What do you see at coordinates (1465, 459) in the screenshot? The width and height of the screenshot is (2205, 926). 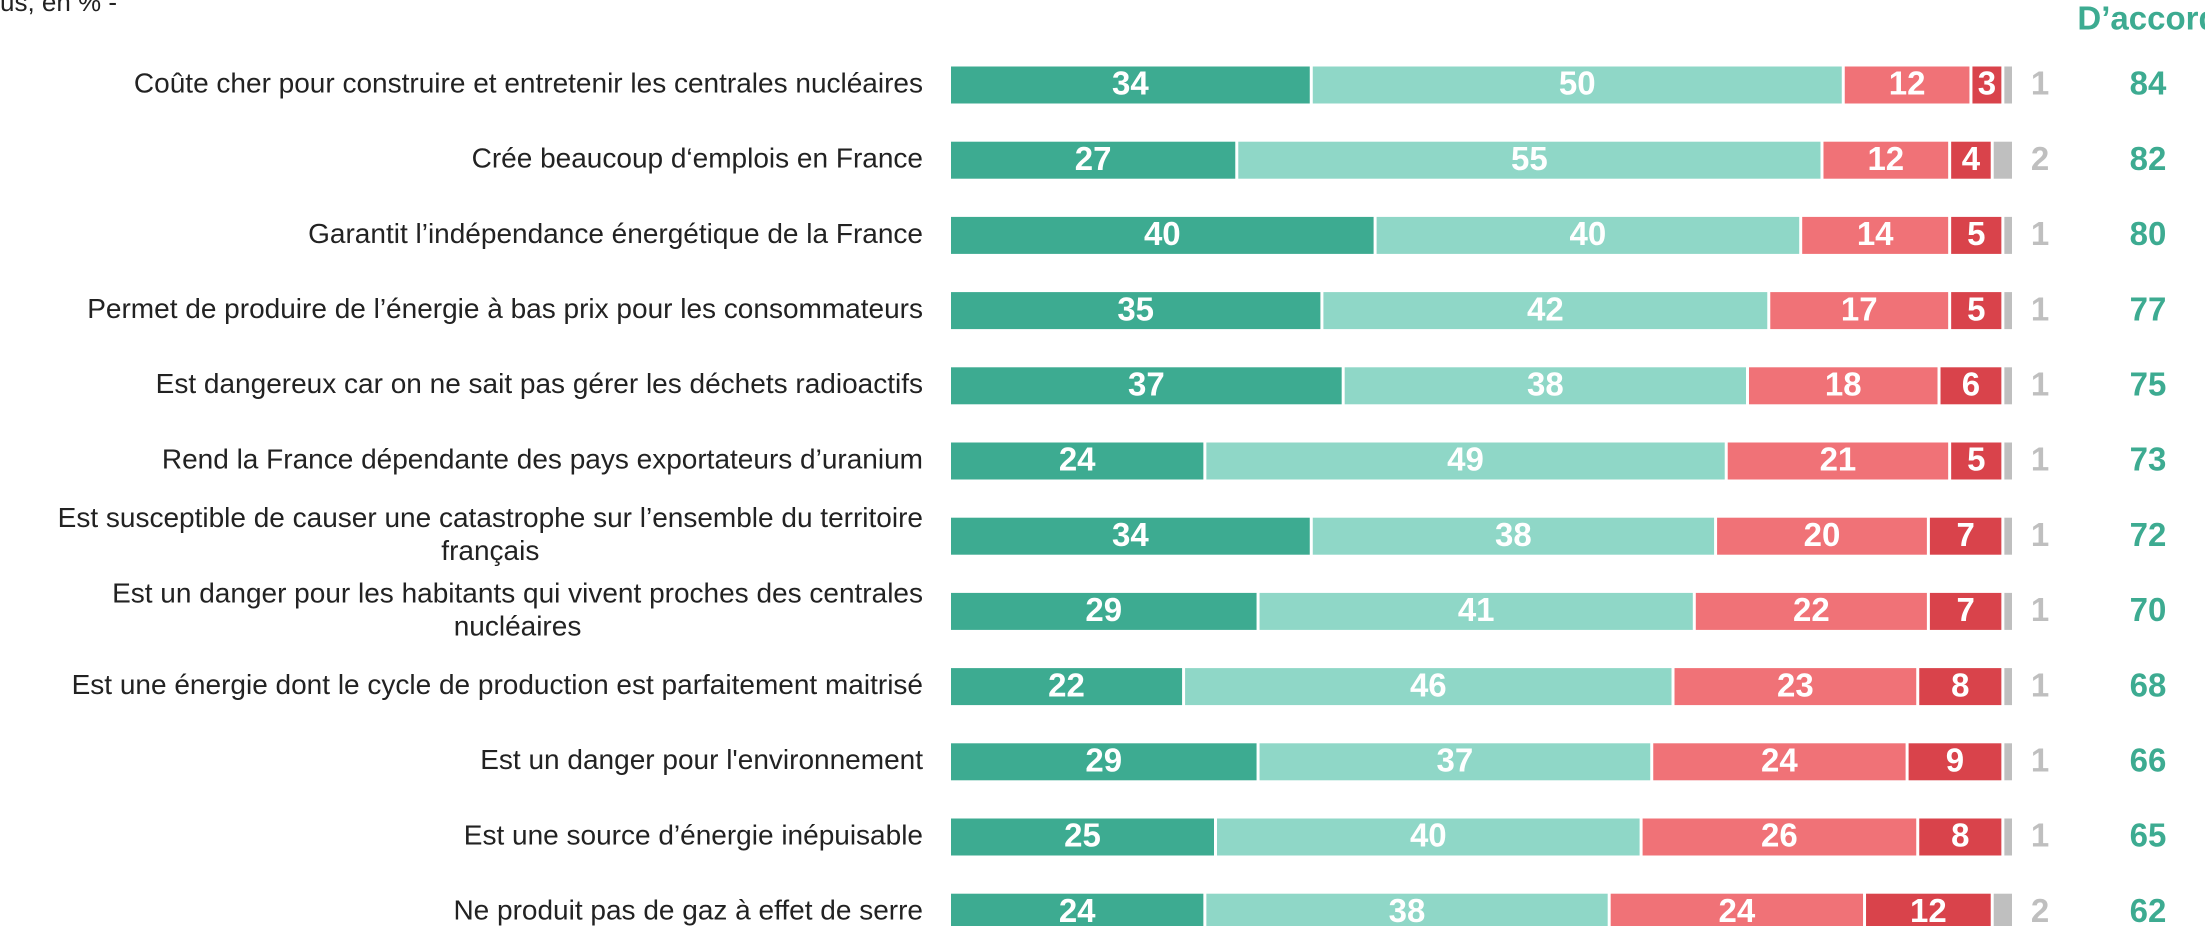 I see `value-label: 49` at bounding box center [1465, 459].